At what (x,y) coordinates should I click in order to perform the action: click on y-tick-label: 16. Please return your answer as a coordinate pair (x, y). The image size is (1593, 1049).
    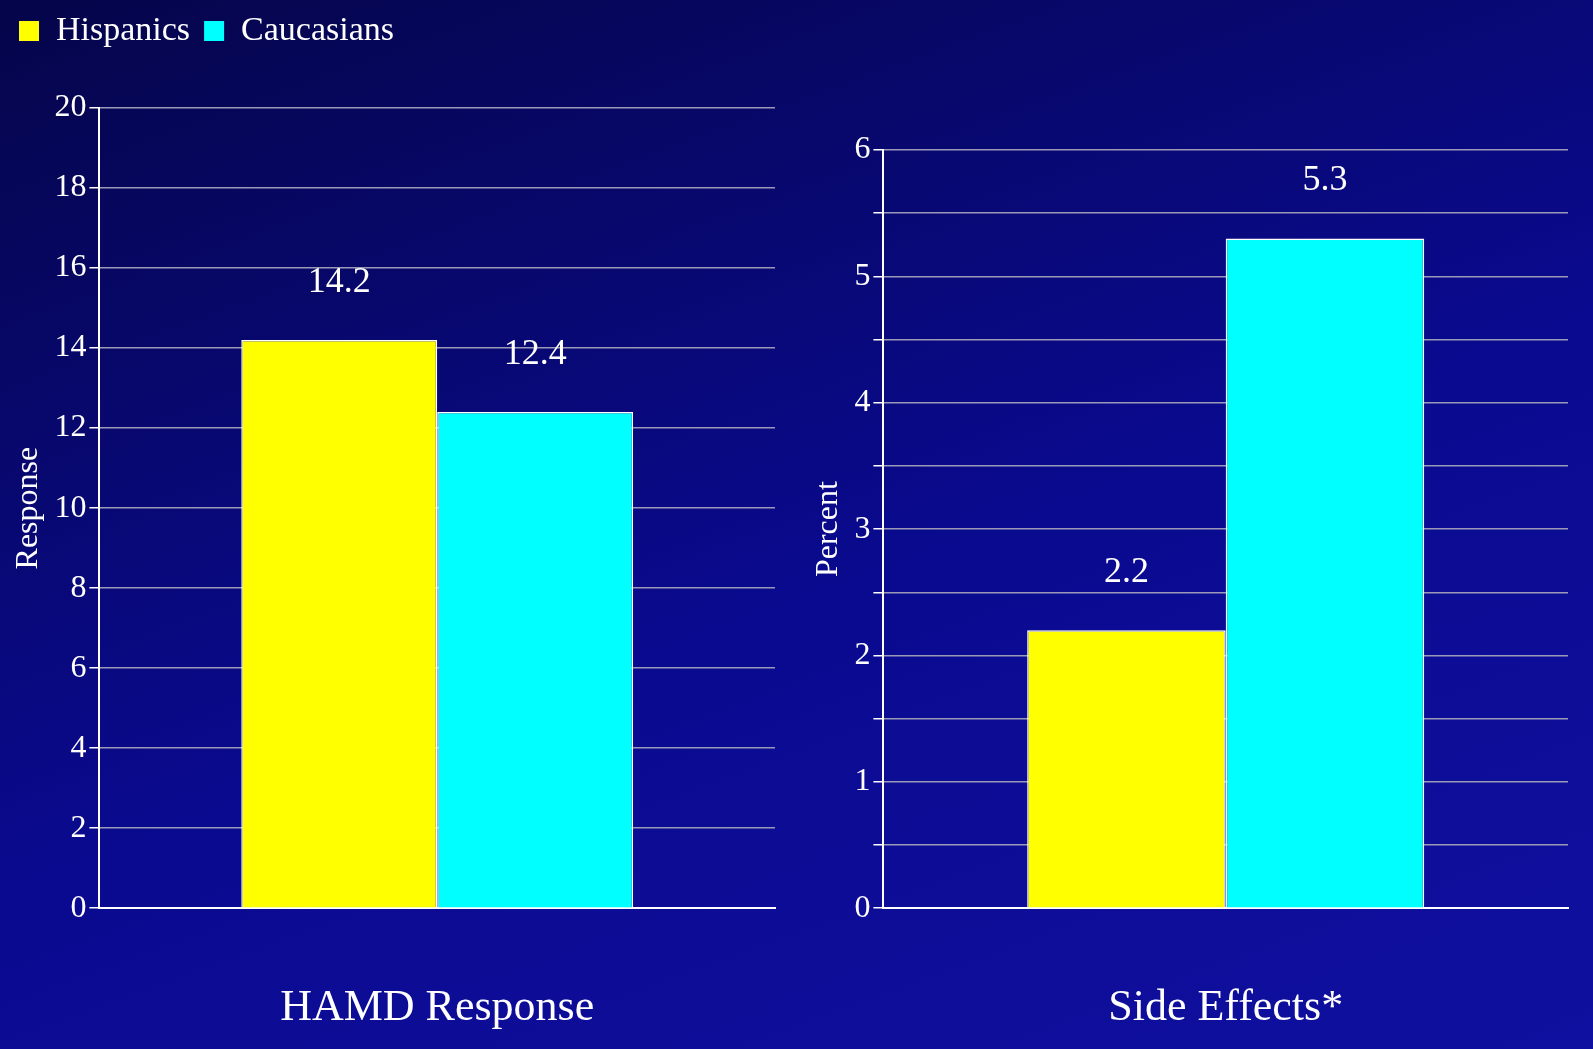
    Looking at the image, I should click on (70, 265).